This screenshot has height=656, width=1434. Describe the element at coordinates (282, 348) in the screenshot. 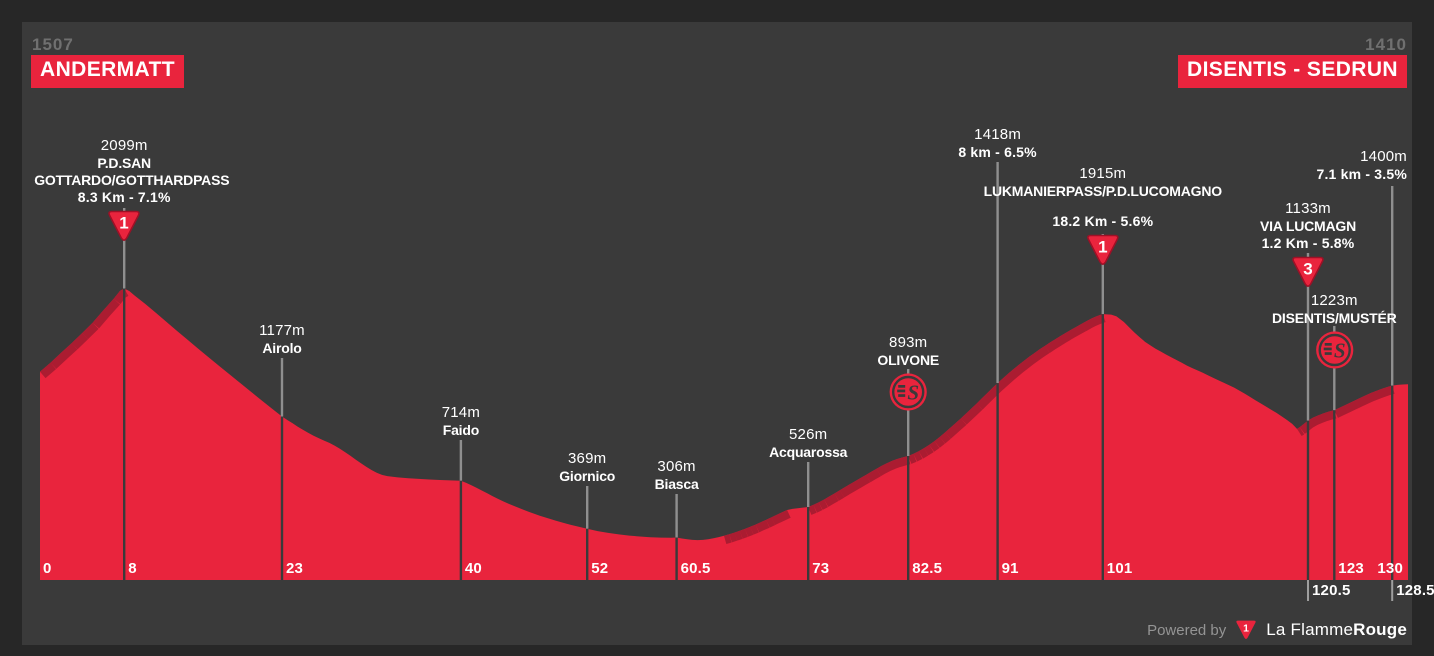

I see `marker-name: Airolo` at that location.